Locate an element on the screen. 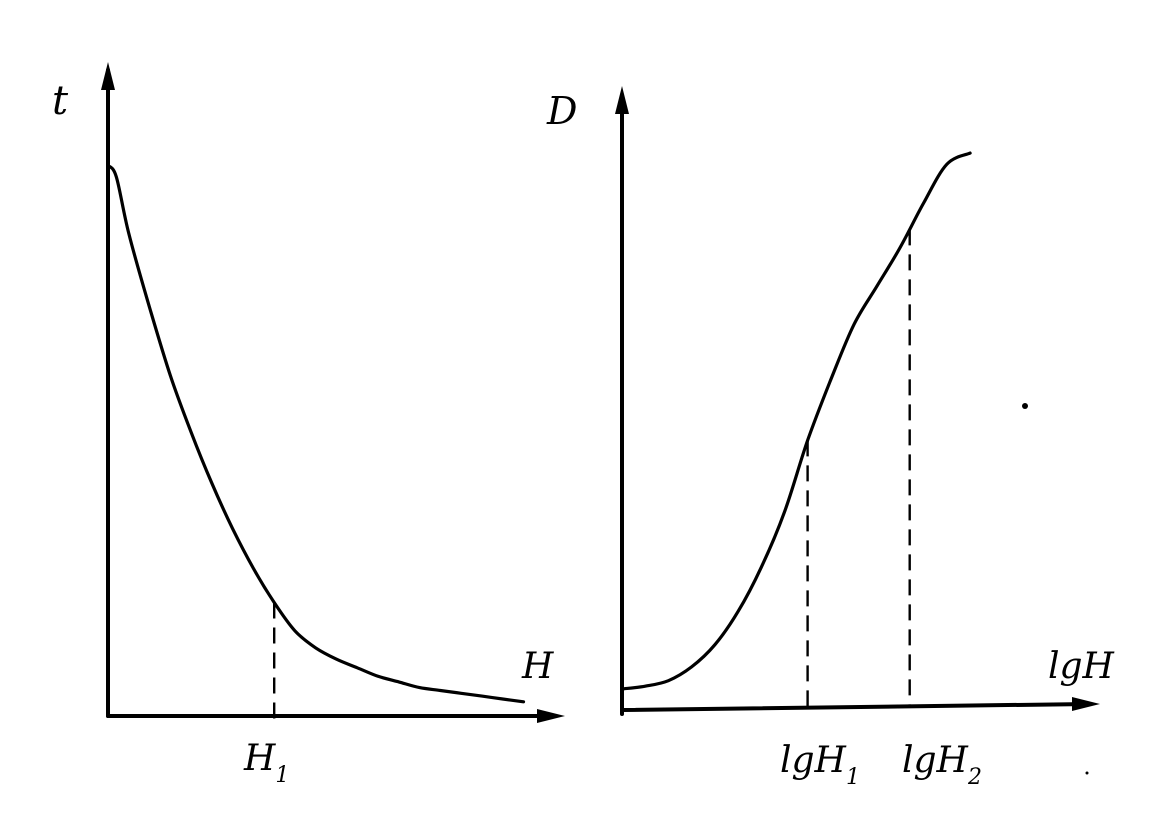 This screenshot has height=822, width=1175. h1-tick-label: H1 is located at coordinates (266, 763).